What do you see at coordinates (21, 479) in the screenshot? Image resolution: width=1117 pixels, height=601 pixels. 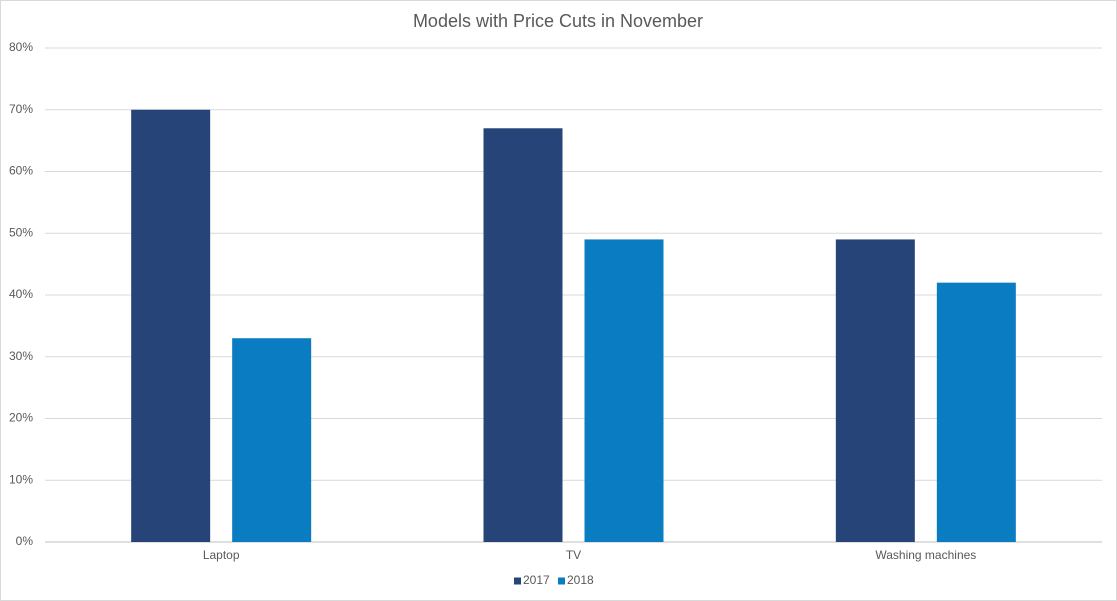 I see `y-tick-label: 10%` at bounding box center [21, 479].